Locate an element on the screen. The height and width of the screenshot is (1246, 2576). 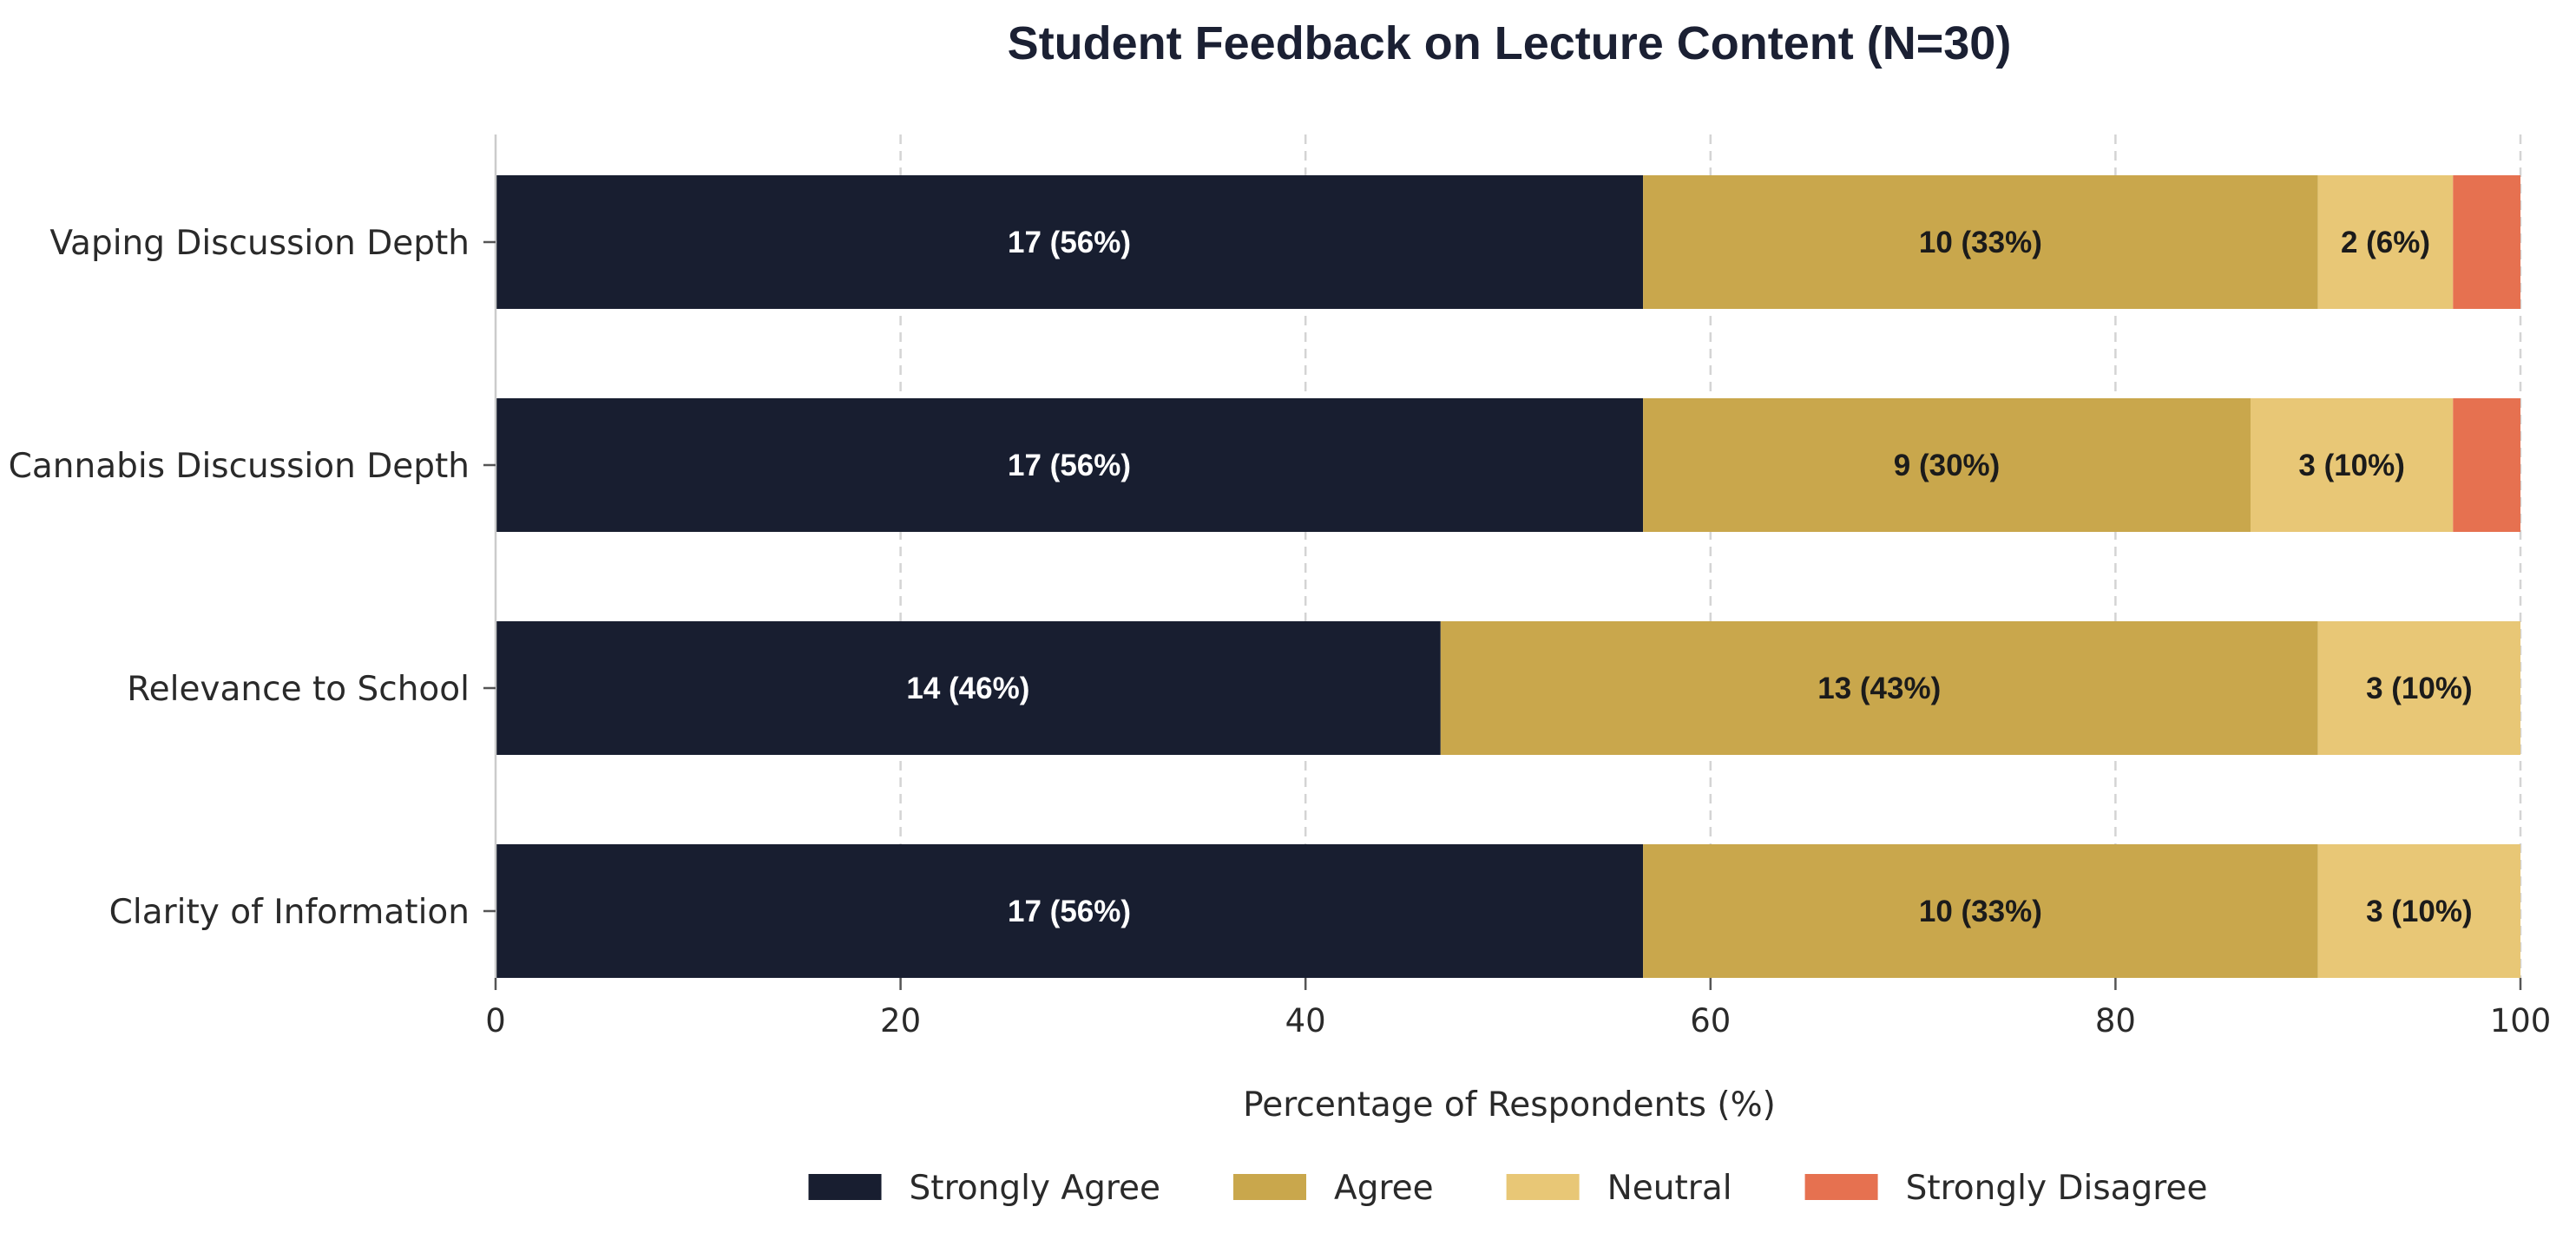
category-label: Cannabis Discussion Depth is located at coordinates (240, 466).